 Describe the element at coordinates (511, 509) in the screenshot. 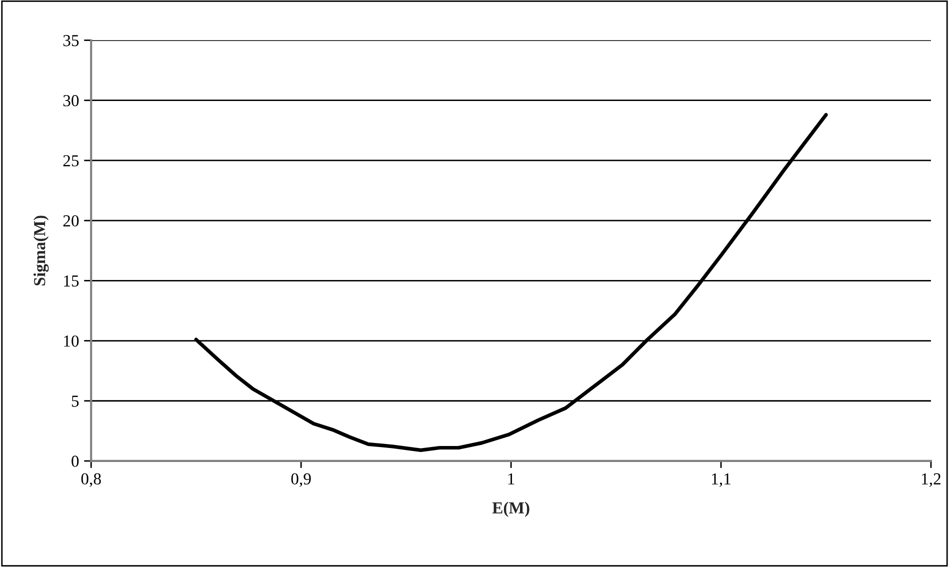

I see `x-axis-title: E(M)` at that location.